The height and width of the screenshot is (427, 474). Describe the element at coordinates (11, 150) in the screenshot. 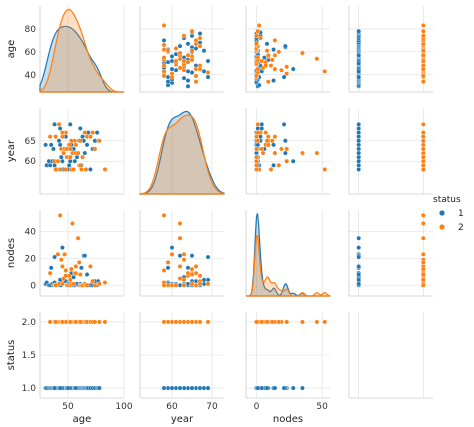

I see `ylabel-year: year` at that location.